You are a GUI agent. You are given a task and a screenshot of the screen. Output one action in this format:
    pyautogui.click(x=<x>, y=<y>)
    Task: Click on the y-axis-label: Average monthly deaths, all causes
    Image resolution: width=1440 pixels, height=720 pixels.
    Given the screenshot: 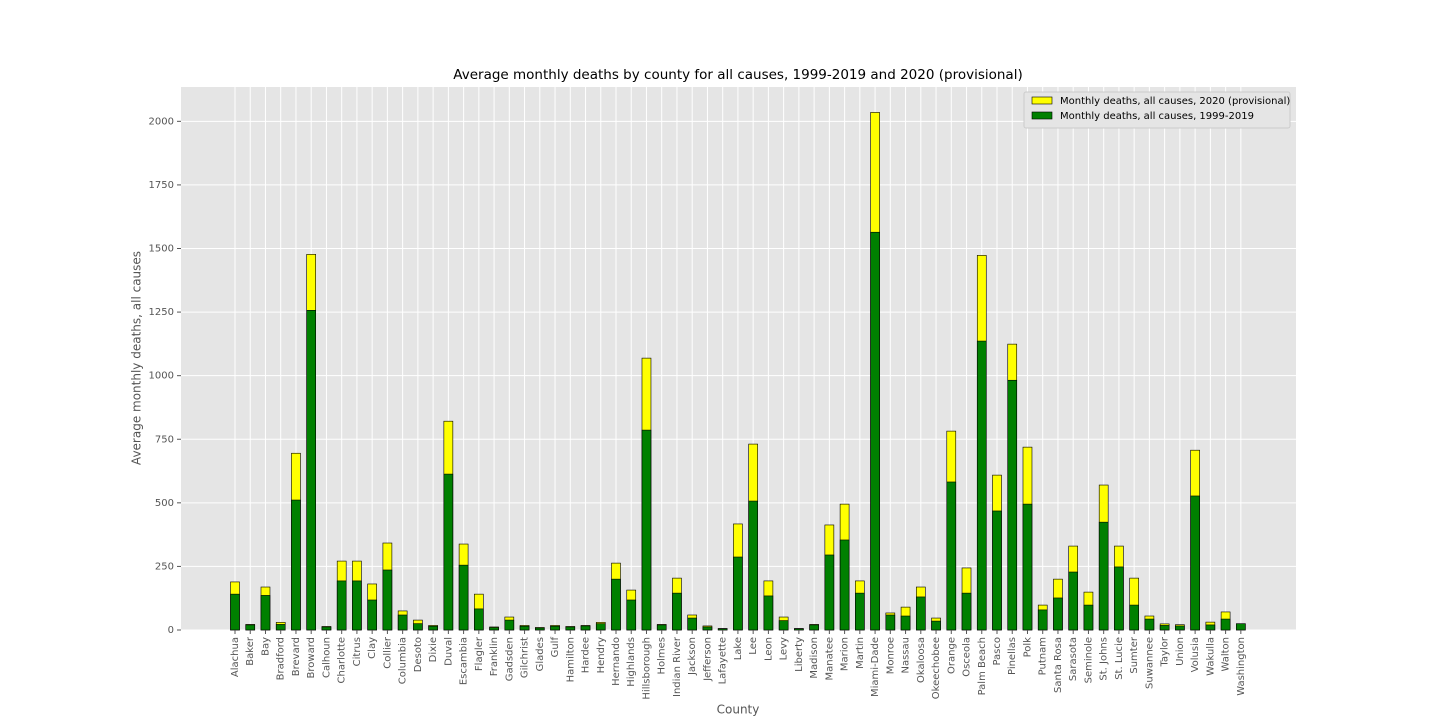 What is the action you would take?
    pyautogui.click(x=137, y=358)
    